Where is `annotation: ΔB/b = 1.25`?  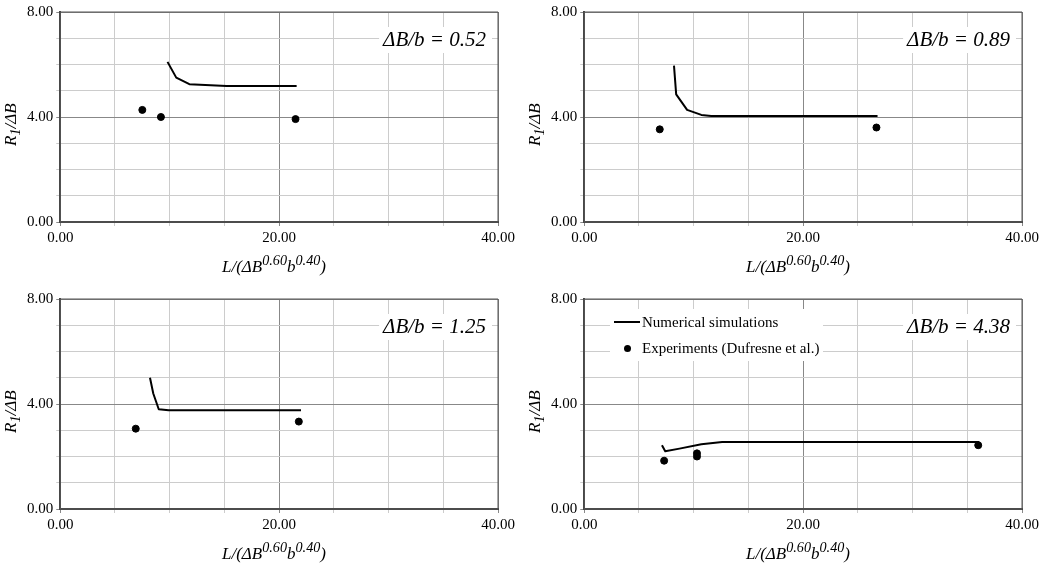 annotation: ΔB/b = 1.25 is located at coordinates (434, 325).